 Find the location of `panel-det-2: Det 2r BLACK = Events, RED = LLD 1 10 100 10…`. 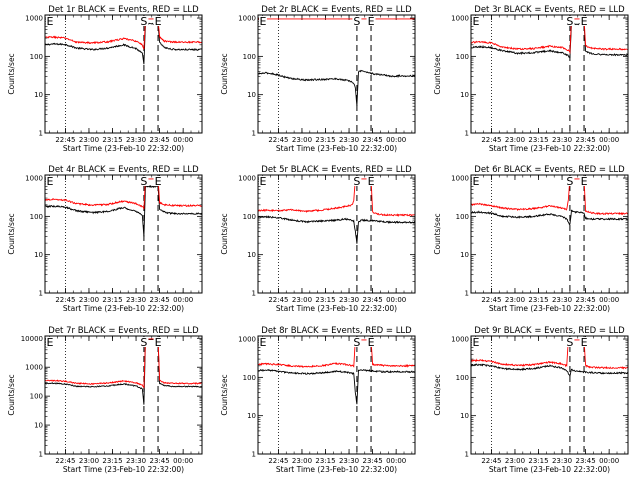

panel-det-2: Det 2r BLACK = Events, RED = LLD 1 10 100 10… is located at coordinates (318, 79).